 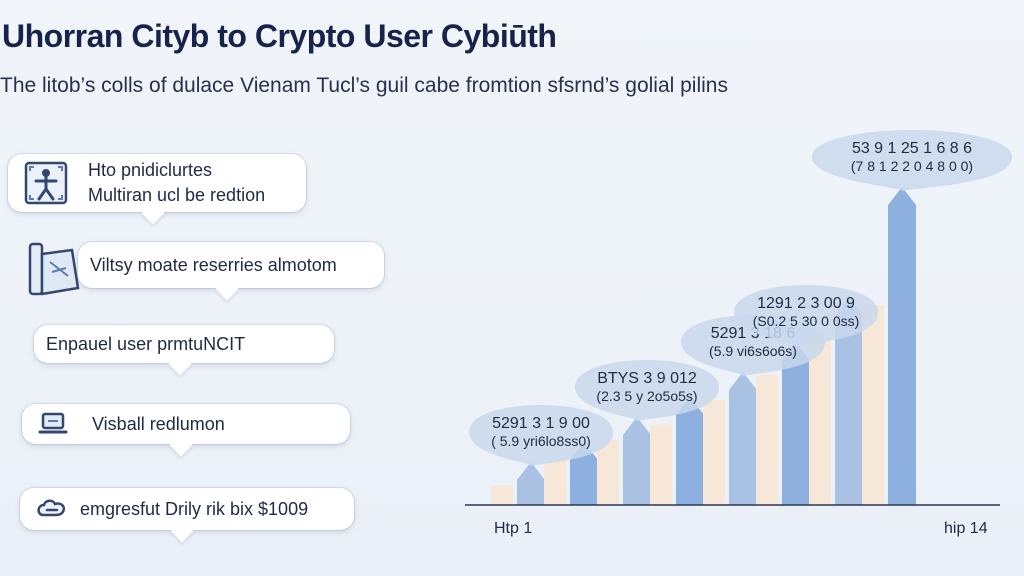 What do you see at coordinates (177, 195) in the screenshot?
I see `card-1-line-2: Multiran ucl be redtion` at bounding box center [177, 195].